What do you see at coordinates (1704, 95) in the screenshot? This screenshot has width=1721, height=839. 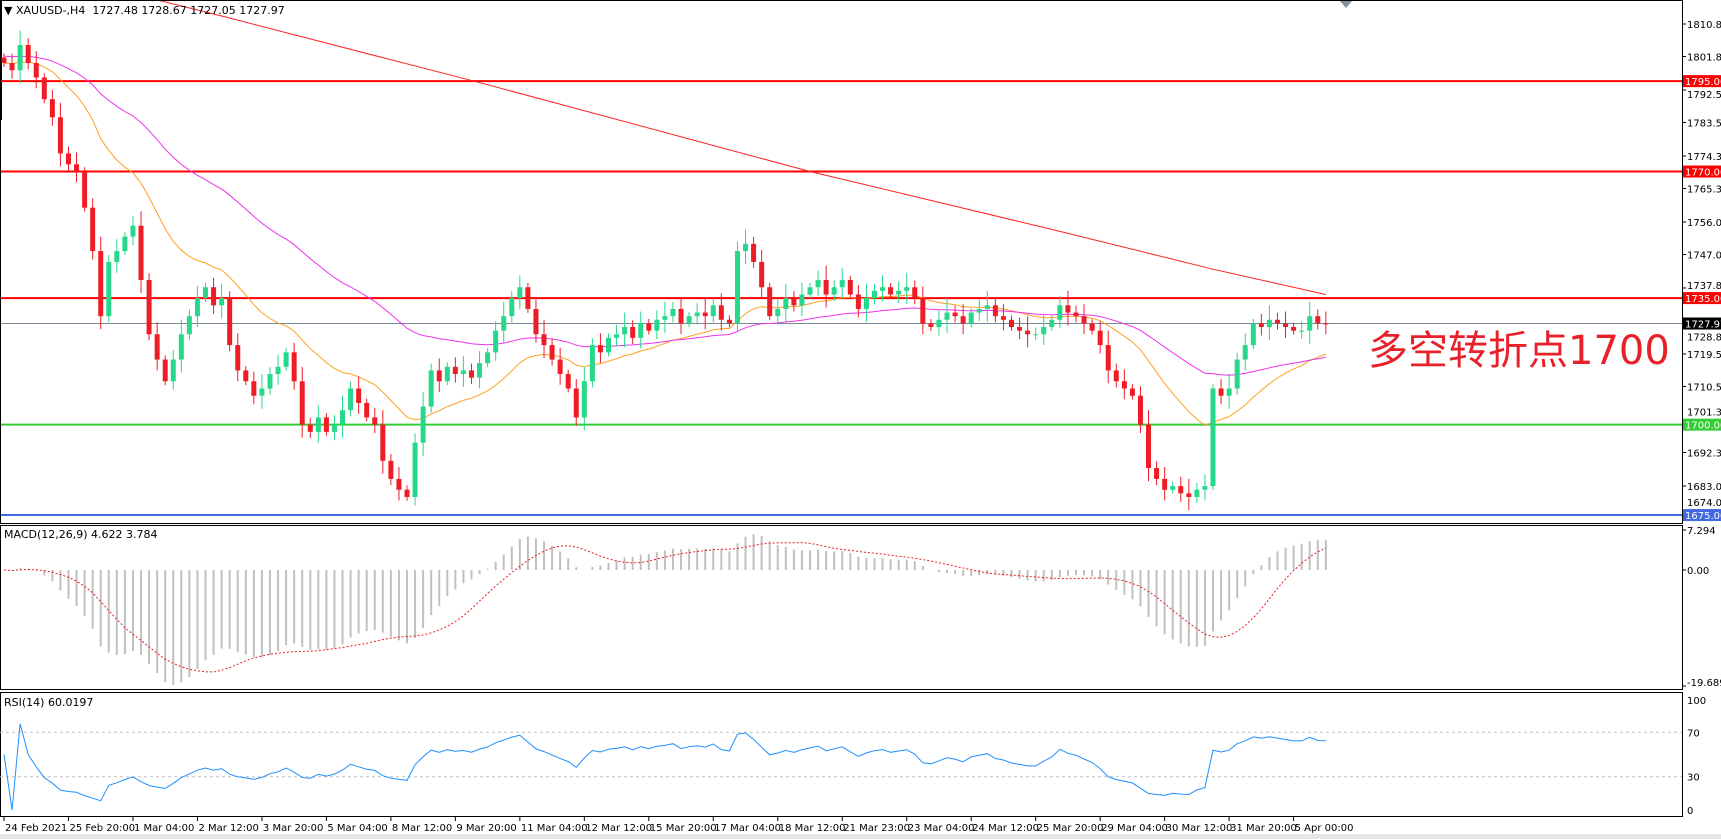 I see `price-tick-label: 1792.55` at bounding box center [1704, 95].